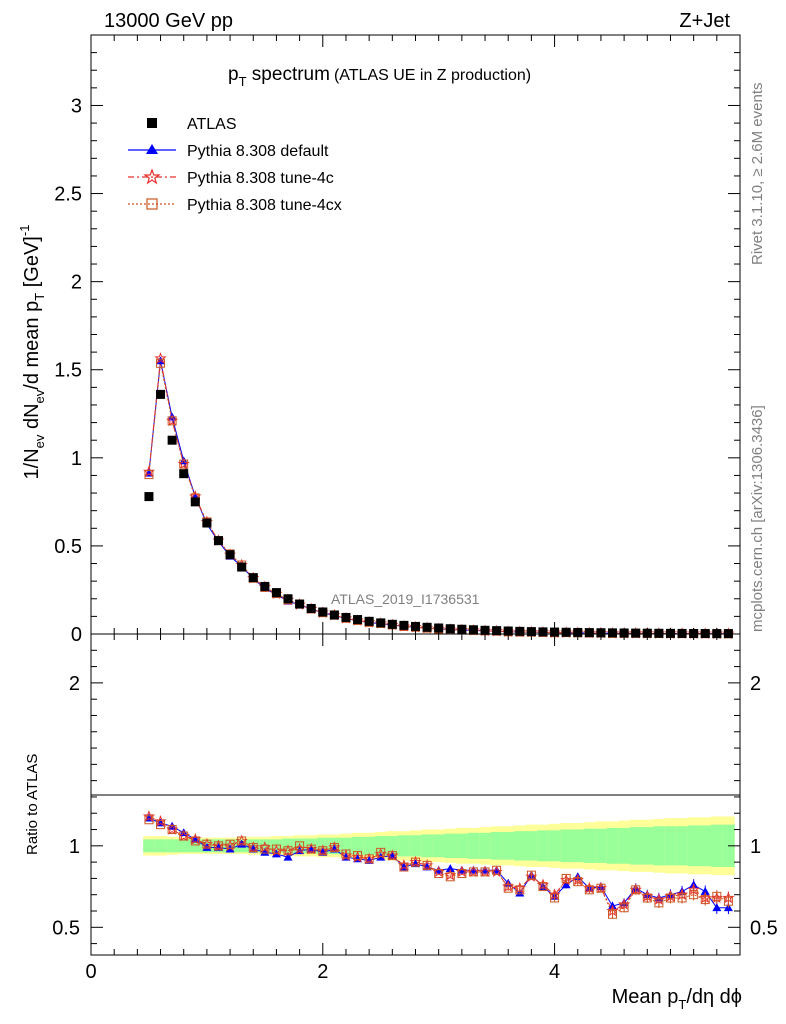 The width and height of the screenshot is (786, 1024). I want to click on title-rest: spectrum, so click(288, 74).